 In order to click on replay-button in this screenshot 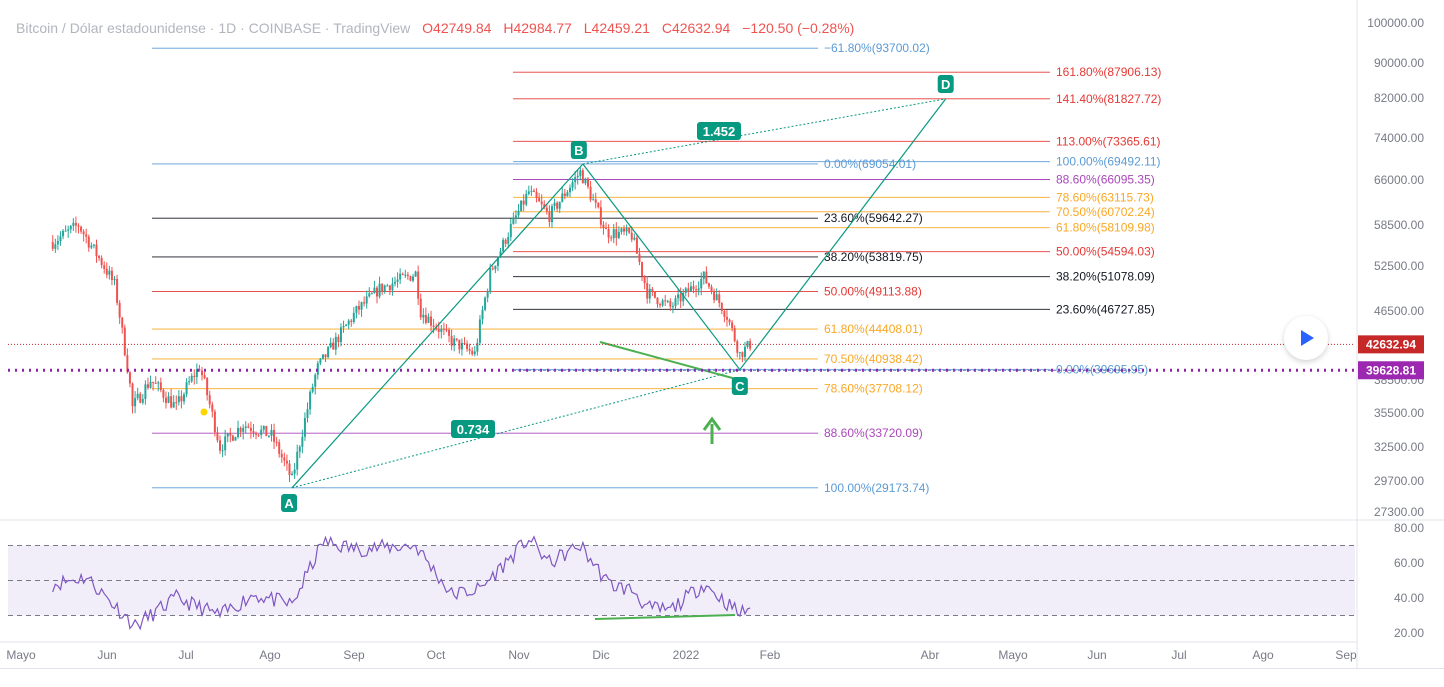, I will do `click(1306, 338)`.